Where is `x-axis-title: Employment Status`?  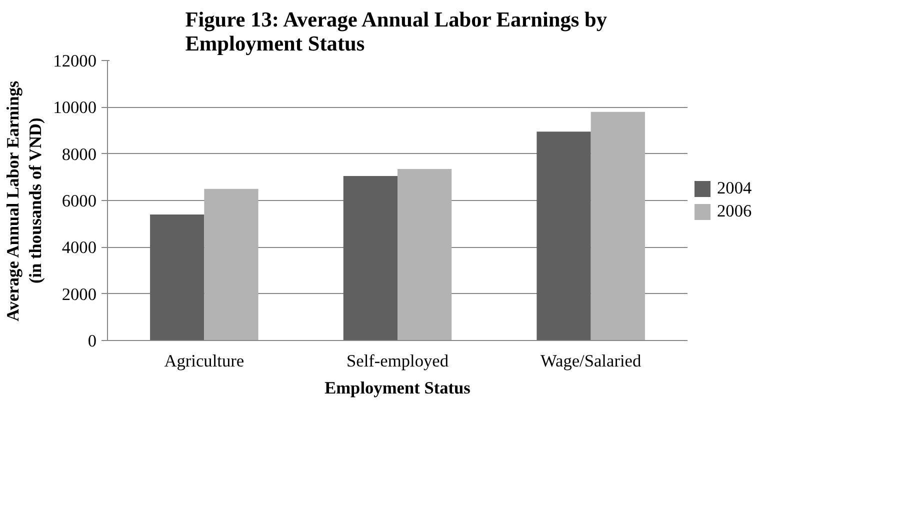 x-axis-title: Employment Status is located at coordinates (397, 388).